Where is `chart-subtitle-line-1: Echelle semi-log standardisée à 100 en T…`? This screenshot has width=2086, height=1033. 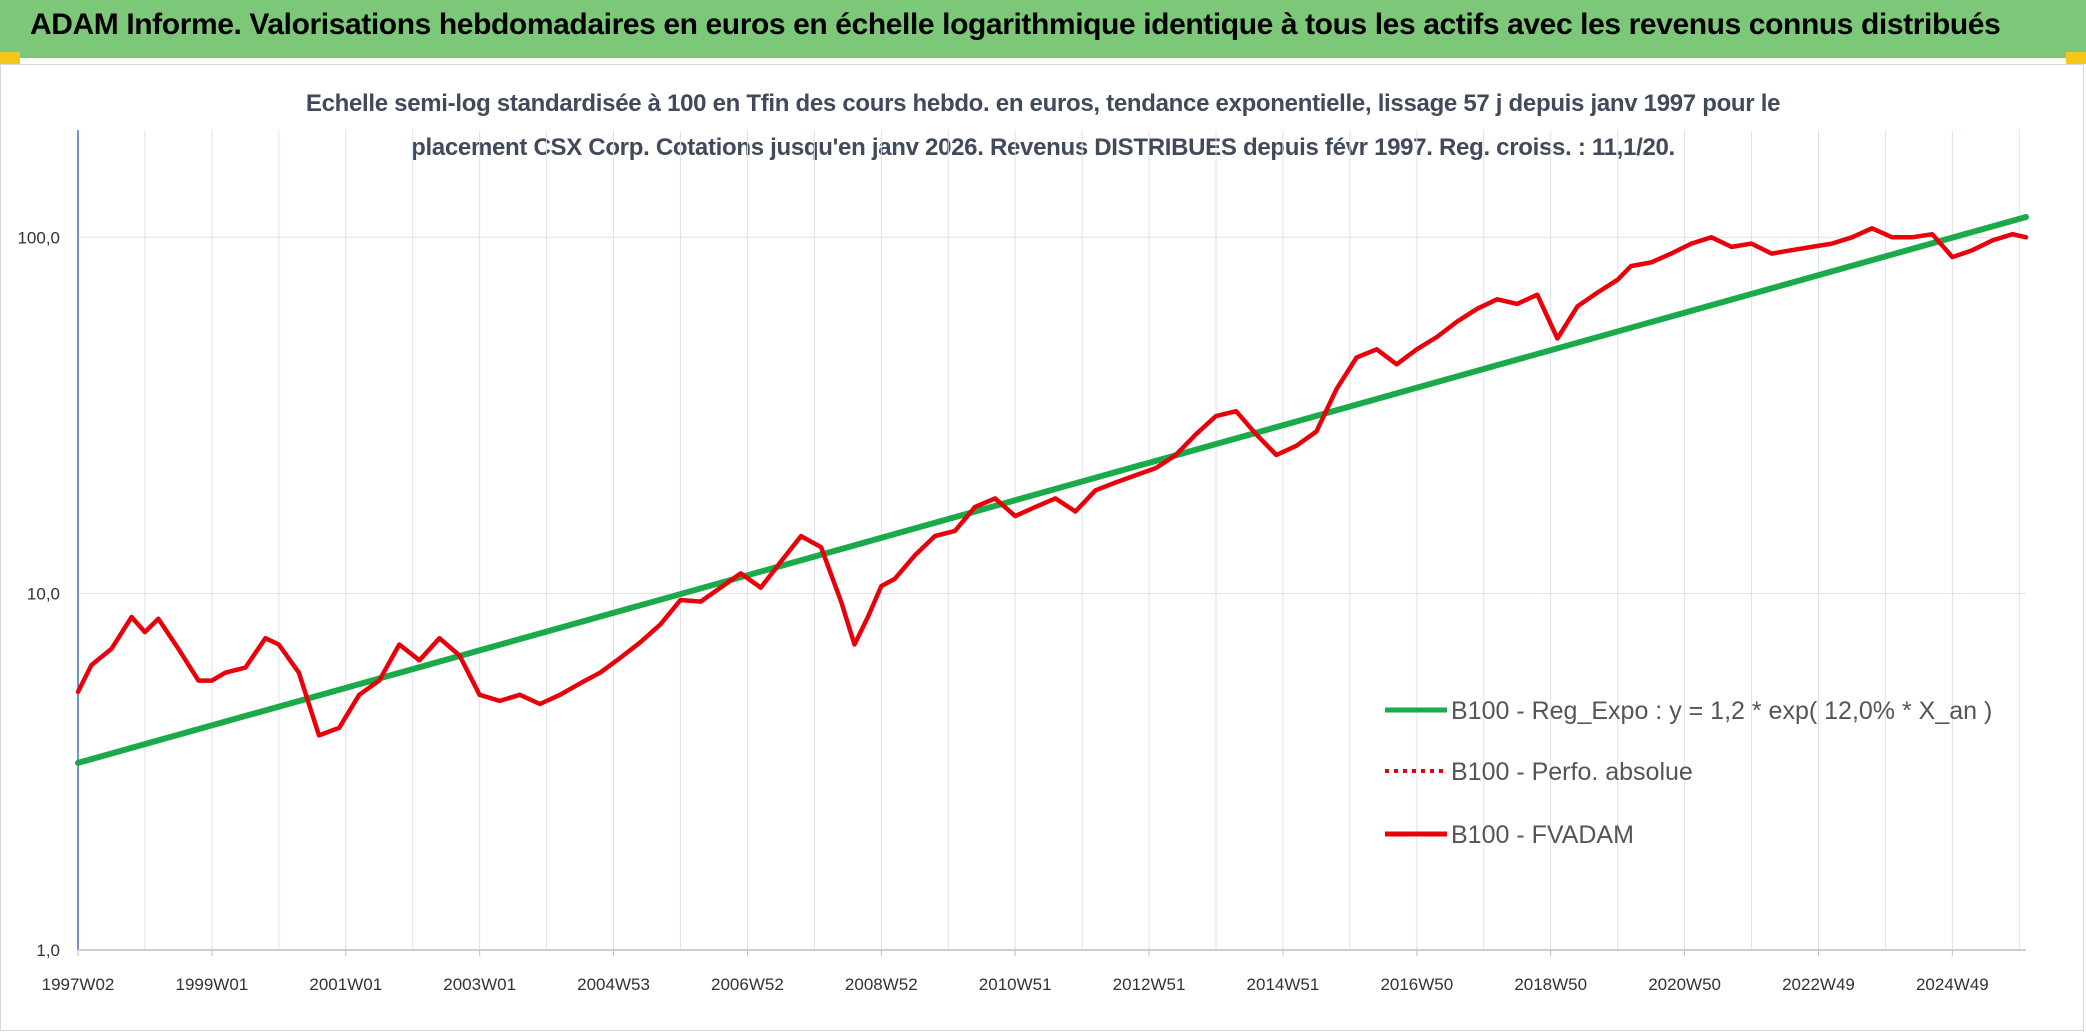
chart-subtitle-line-1: Echelle semi-log standardisée à 100 en T… is located at coordinates (1043, 103).